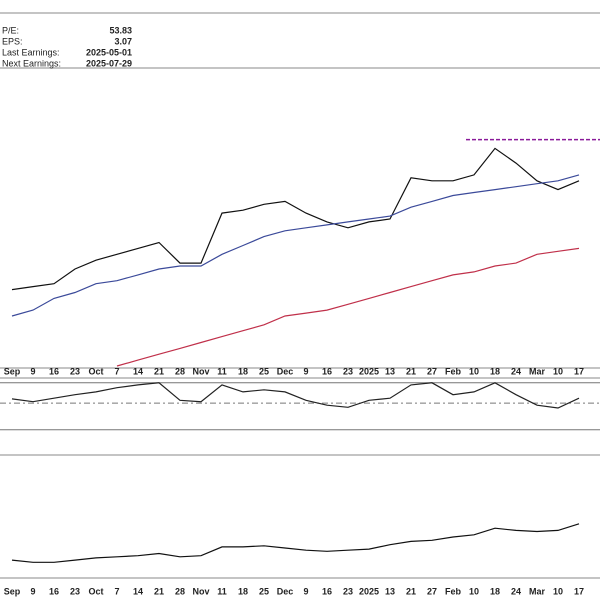 The image size is (600, 600). I want to click on info-value: 53.83, so click(120, 30).